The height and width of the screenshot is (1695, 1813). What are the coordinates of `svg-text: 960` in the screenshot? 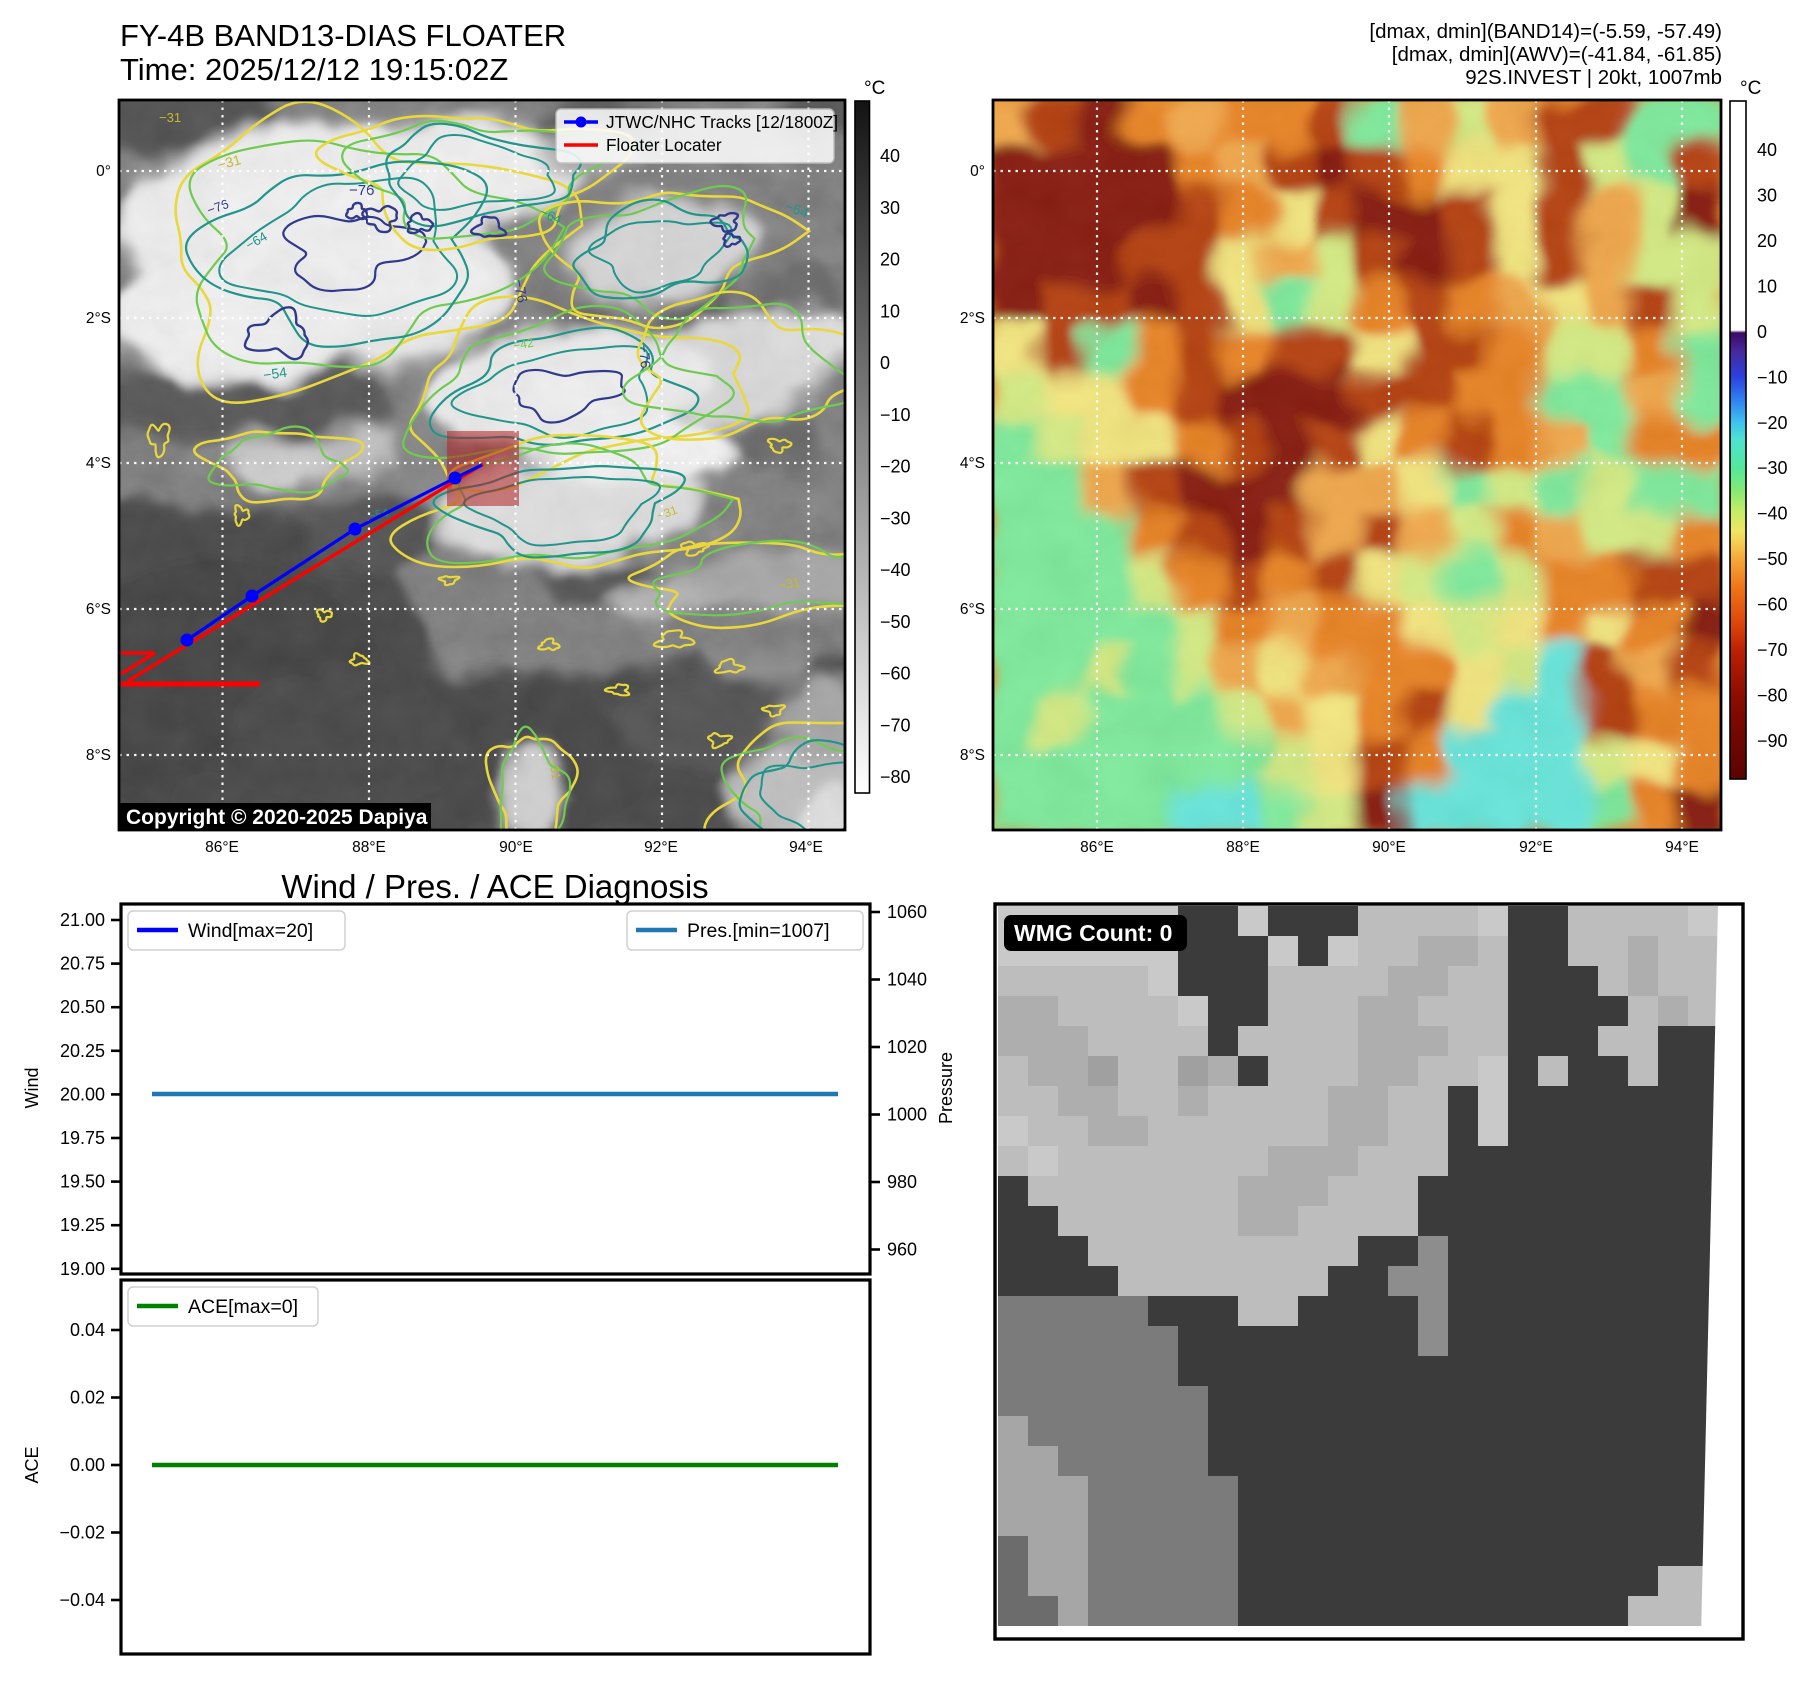 It's located at (902, 1250).